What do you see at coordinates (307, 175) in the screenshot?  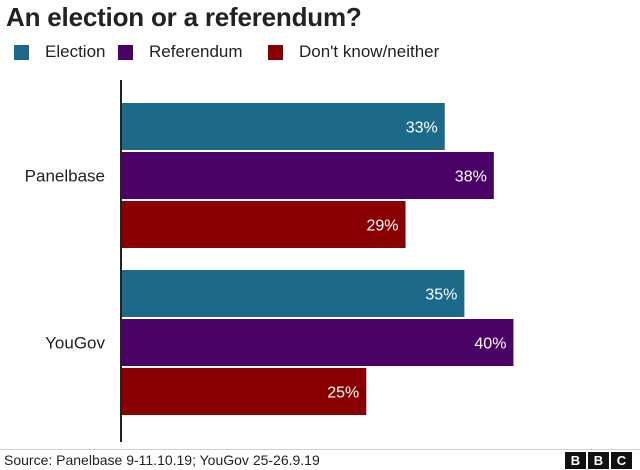 I see `bar-panelbase-referendum` at bounding box center [307, 175].